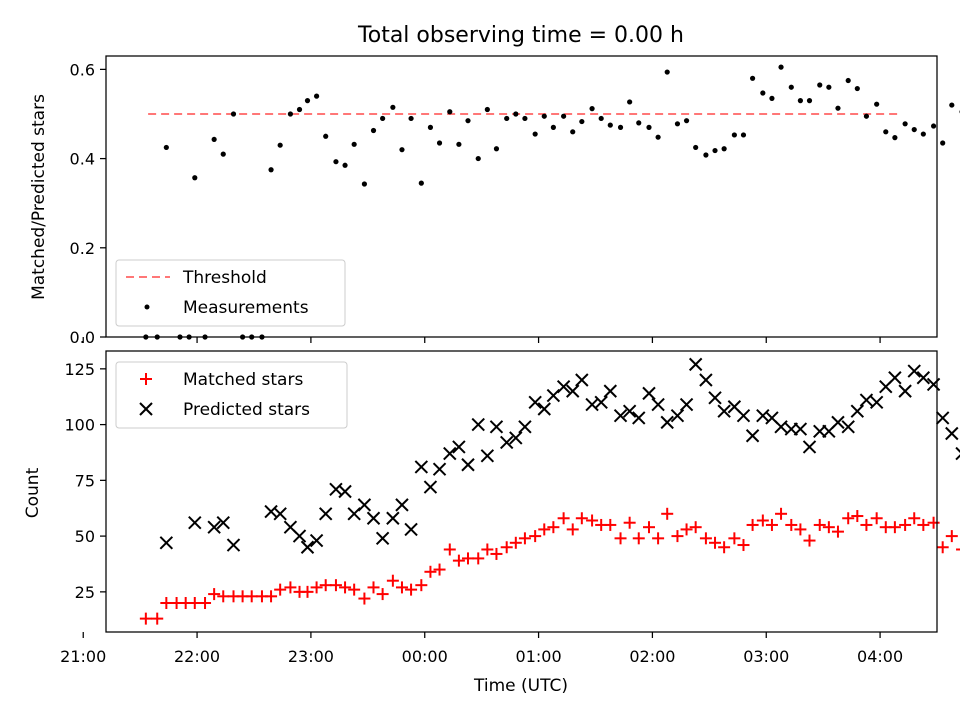 Image resolution: width=960 pixels, height=720 pixels. Describe the element at coordinates (82, 337) in the screenshot. I see `top-y-tick-label: 0.0` at that location.